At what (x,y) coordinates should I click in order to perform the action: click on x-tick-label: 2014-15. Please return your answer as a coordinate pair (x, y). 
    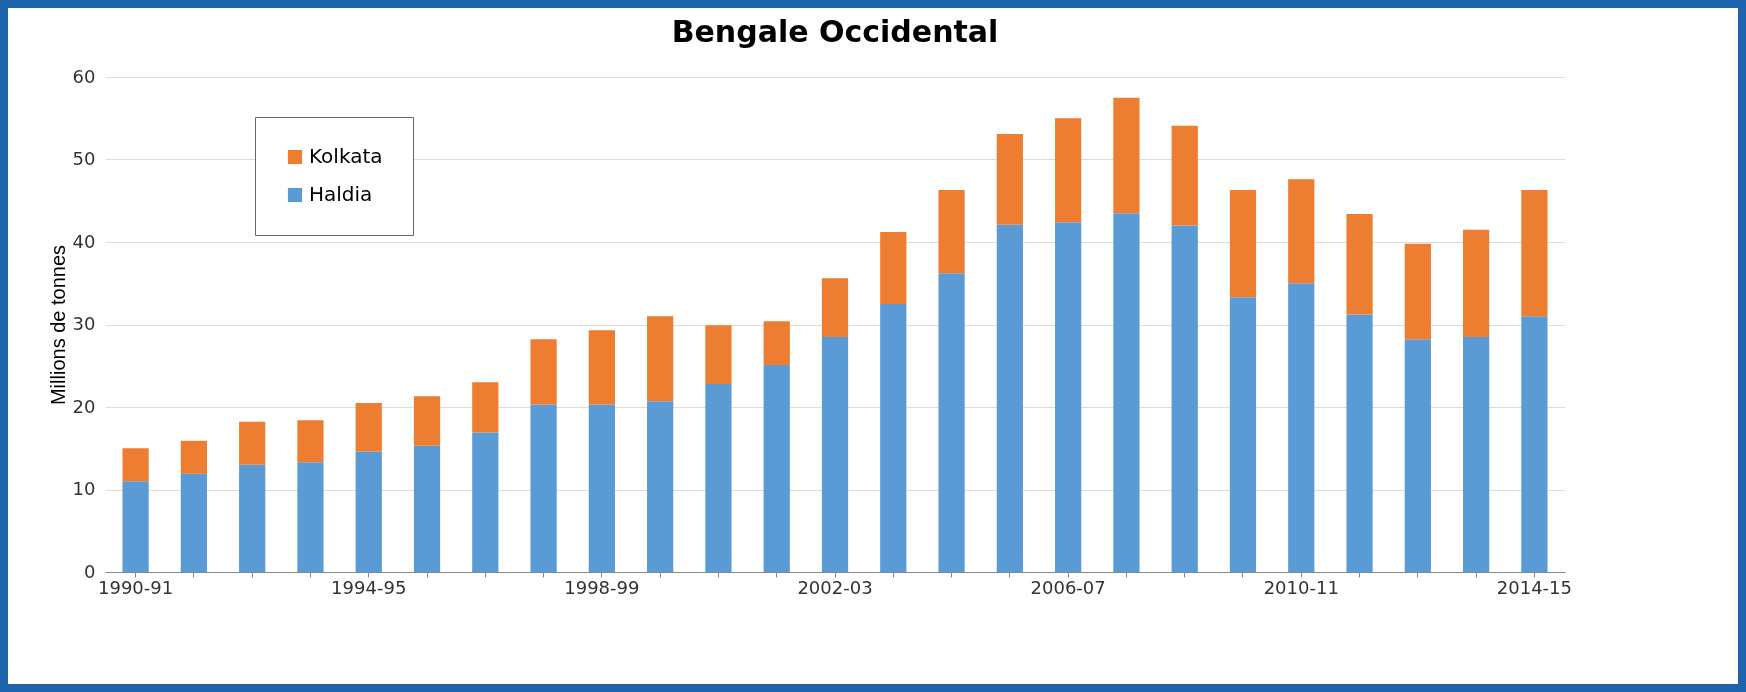
    Looking at the image, I should click on (1534, 587).